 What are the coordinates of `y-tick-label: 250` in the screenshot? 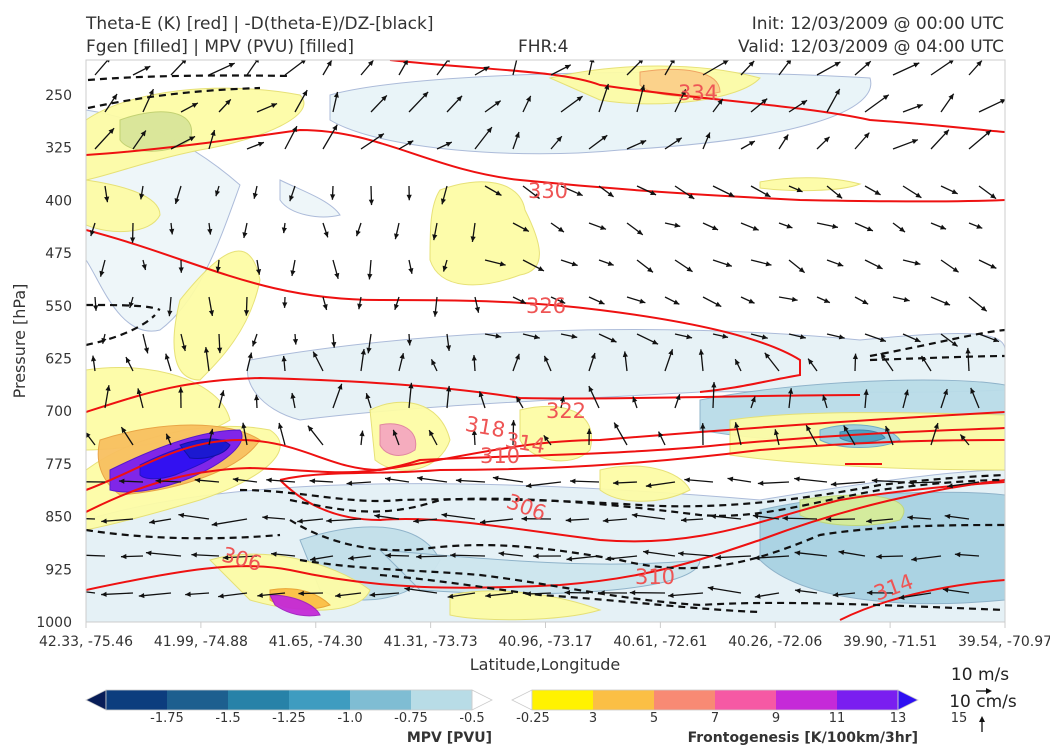 It's located at (58, 96).